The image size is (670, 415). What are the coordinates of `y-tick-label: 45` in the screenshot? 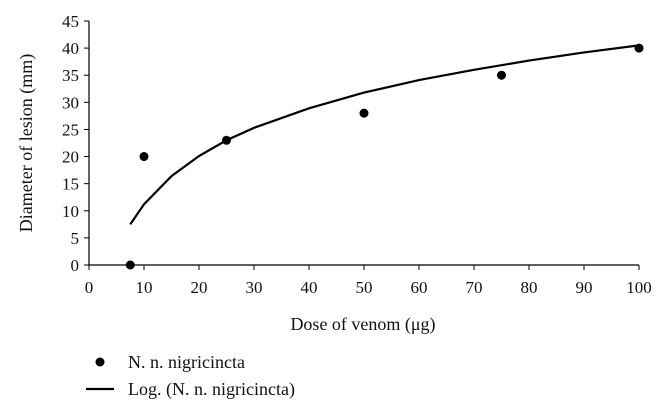 It's located at (70, 21).